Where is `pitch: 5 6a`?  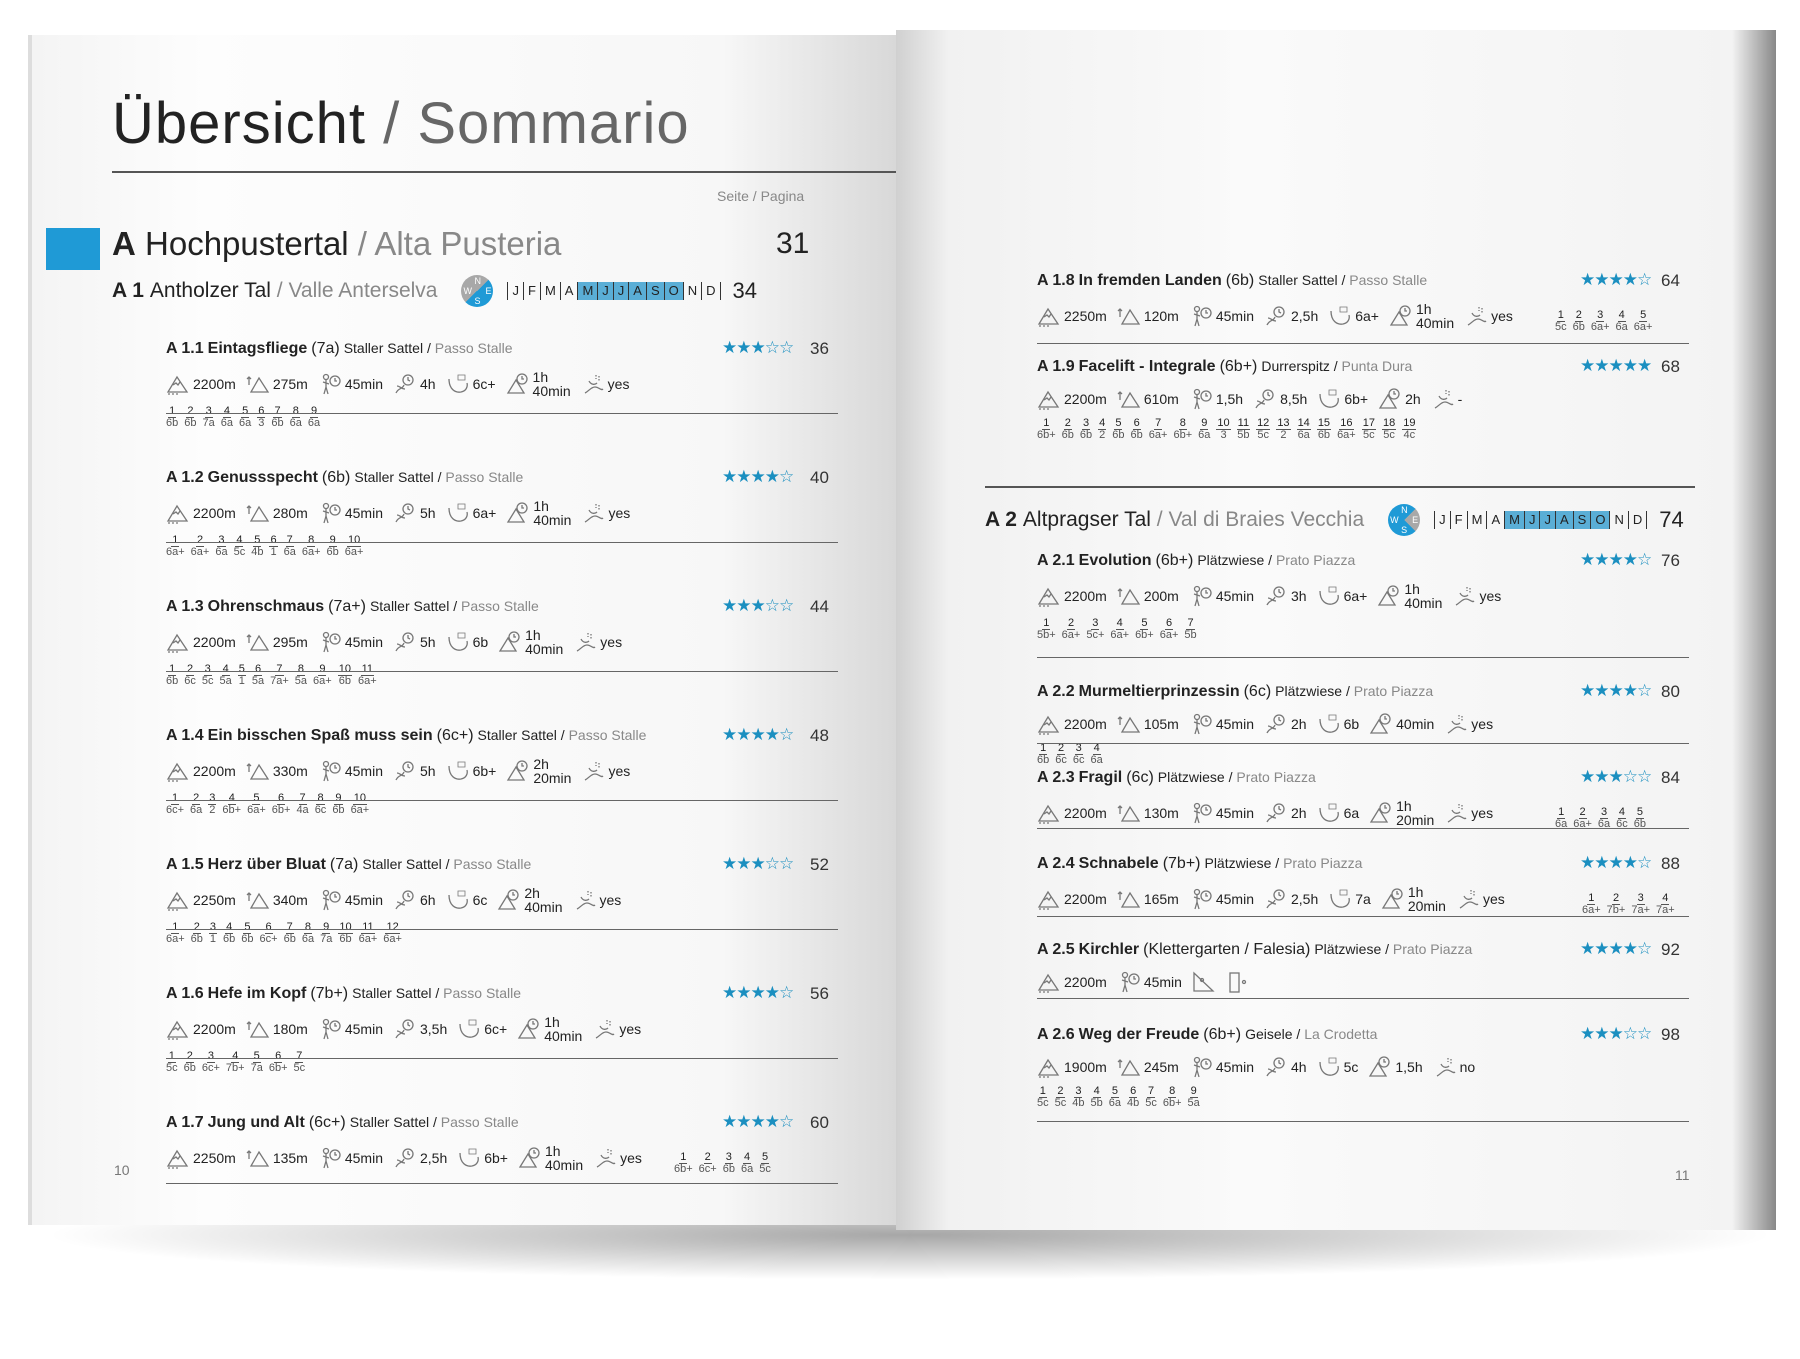
pitch: 5 6a is located at coordinates (245, 417).